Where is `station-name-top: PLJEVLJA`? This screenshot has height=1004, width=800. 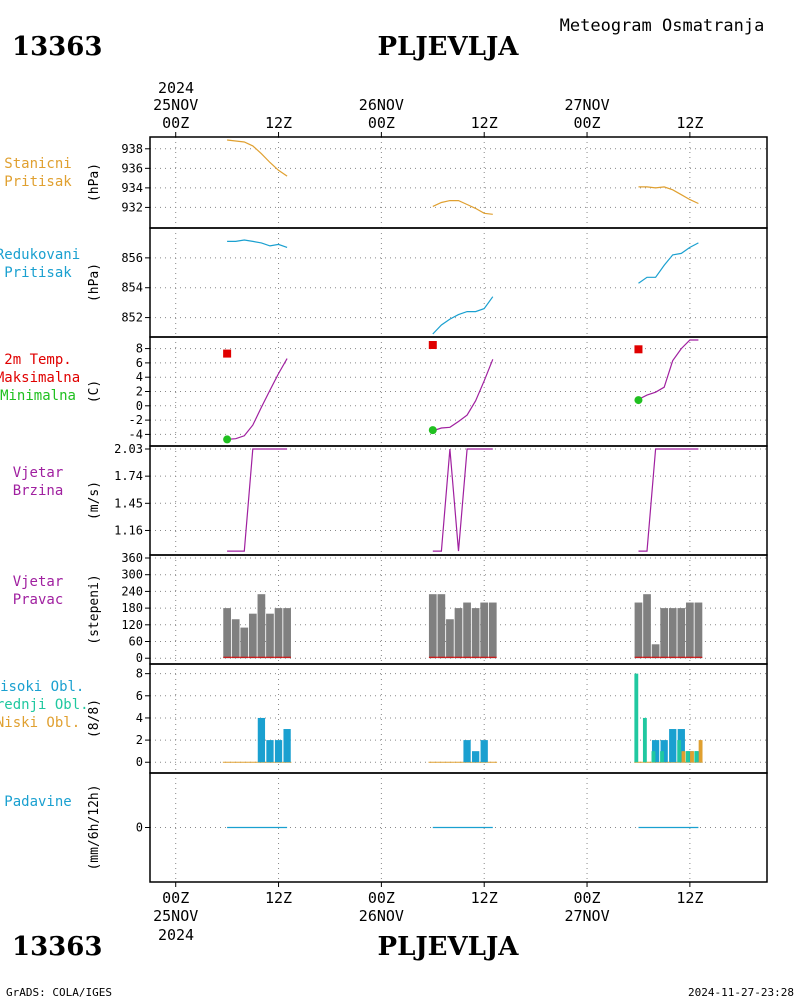
station-name-top: PLJEVLJA is located at coordinates (449, 47).